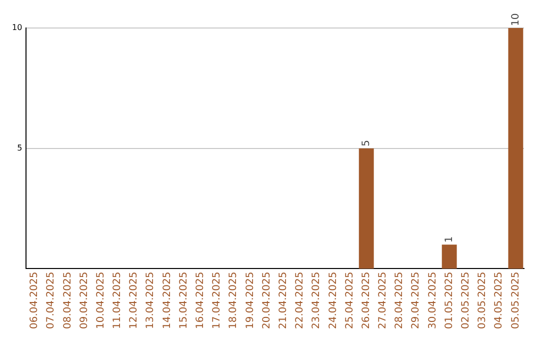 The width and height of the screenshot is (540, 340). I want to click on x-tick-label: 20.04.2025, so click(266, 301).